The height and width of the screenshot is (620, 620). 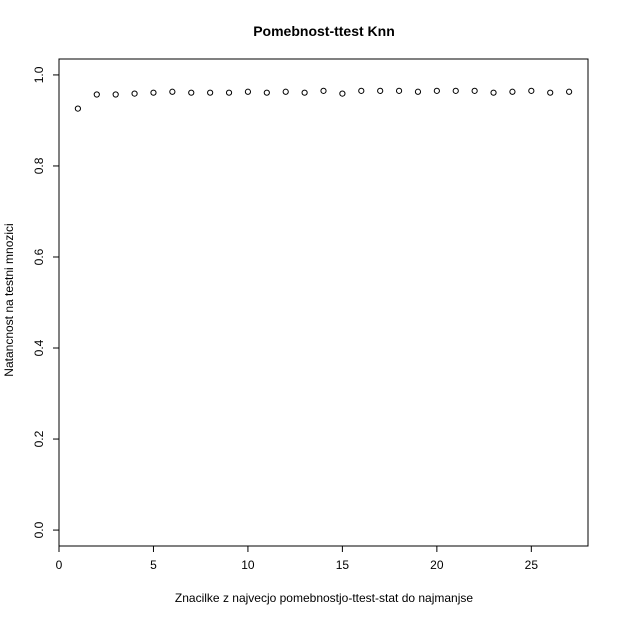 What do you see at coordinates (39, 165) in the screenshot?
I see `y-tick-label: 0.8` at bounding box center [39, 165].